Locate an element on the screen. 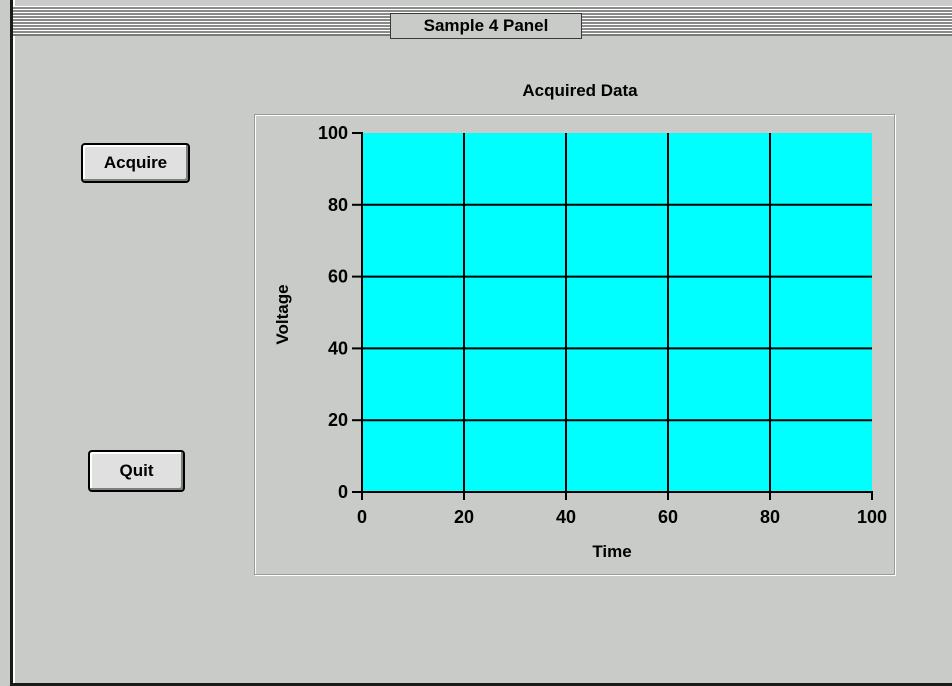 The height and width of the screenshot is (686, 952). x-axis-label: Time is located at coordinates (611, 551).